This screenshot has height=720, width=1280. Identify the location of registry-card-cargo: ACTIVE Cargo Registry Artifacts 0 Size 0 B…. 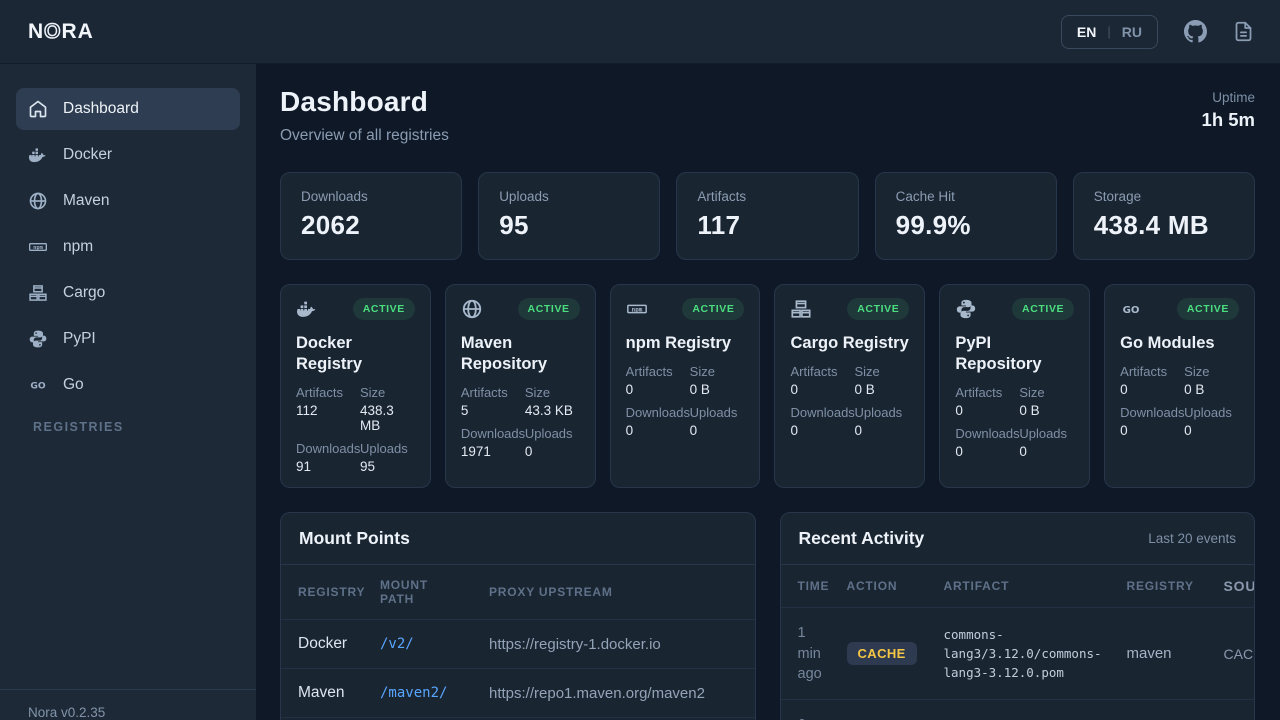
(850, 386).